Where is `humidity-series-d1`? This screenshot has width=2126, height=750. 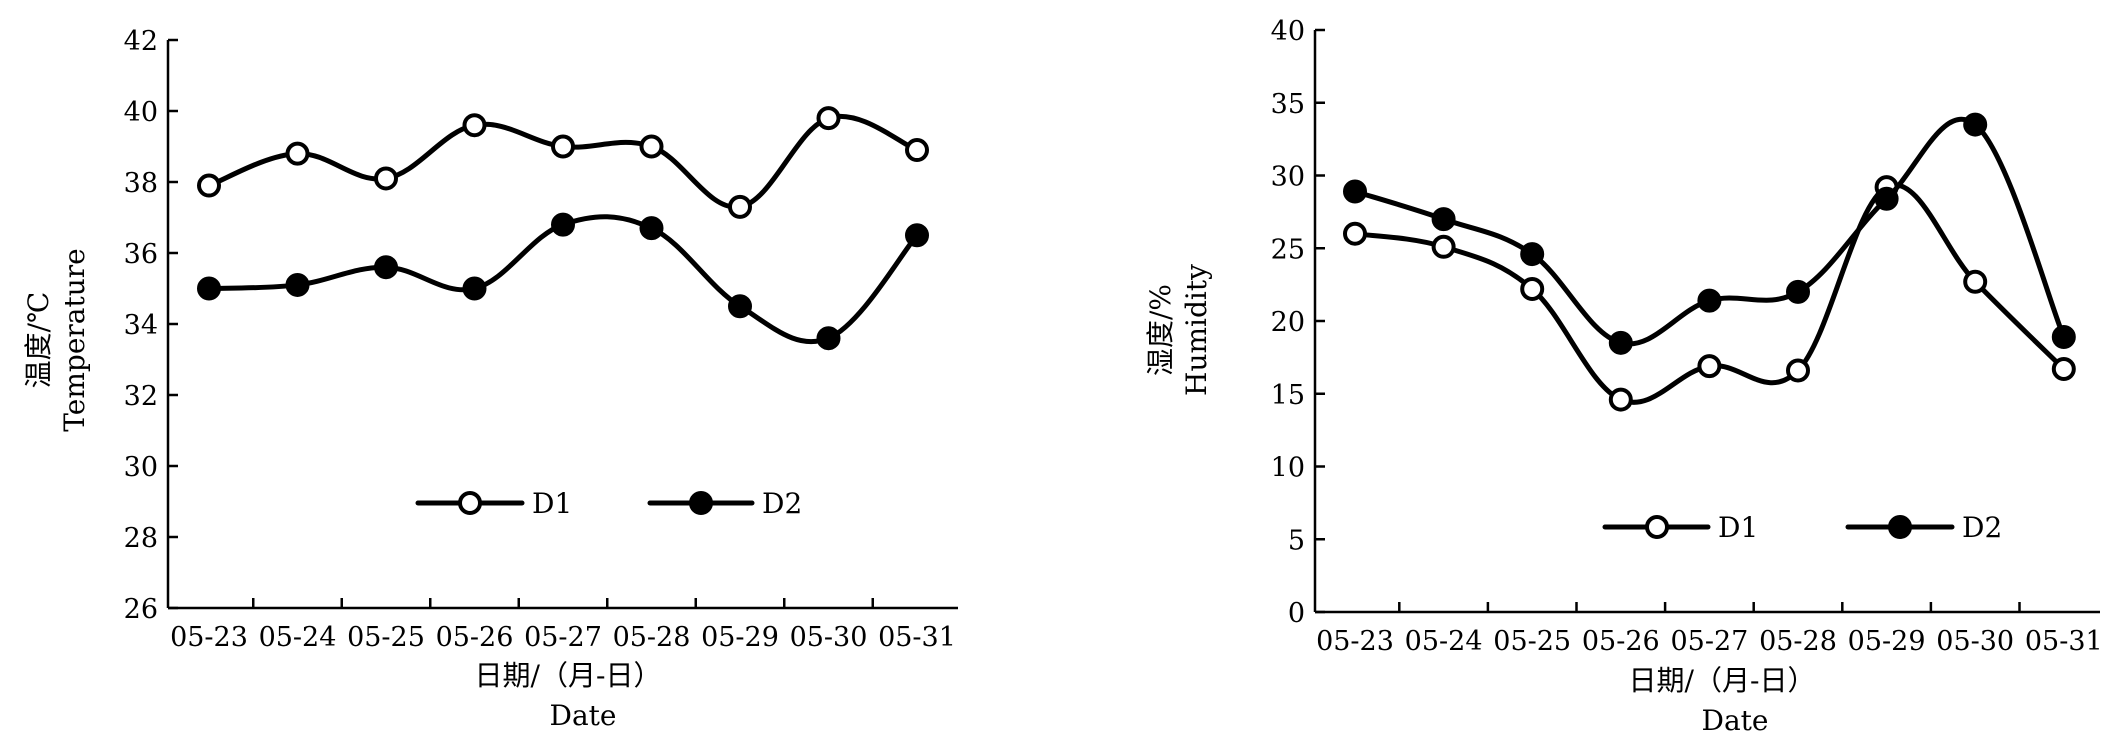
humidity-series-d1 is located at coordinates (1709, 293).